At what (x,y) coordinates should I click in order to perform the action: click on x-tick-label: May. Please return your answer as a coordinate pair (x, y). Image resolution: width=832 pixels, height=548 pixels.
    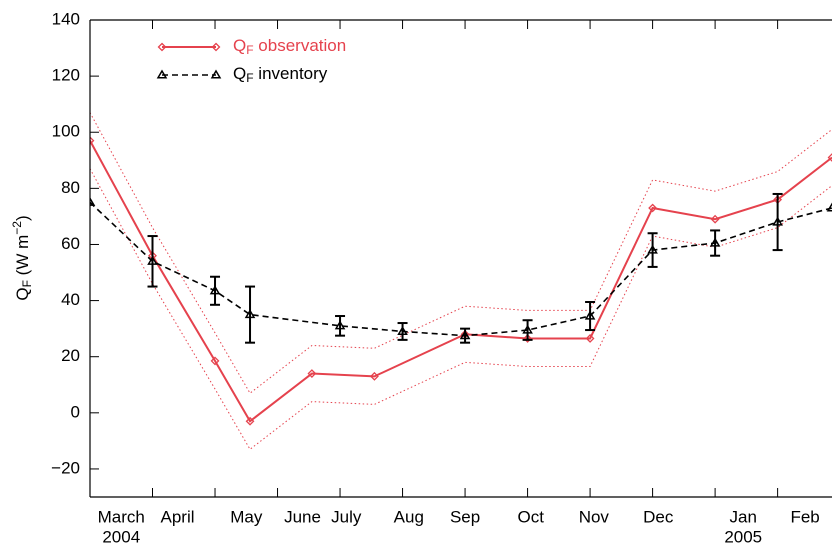
    Looking at the image, I should click on (246, 516).